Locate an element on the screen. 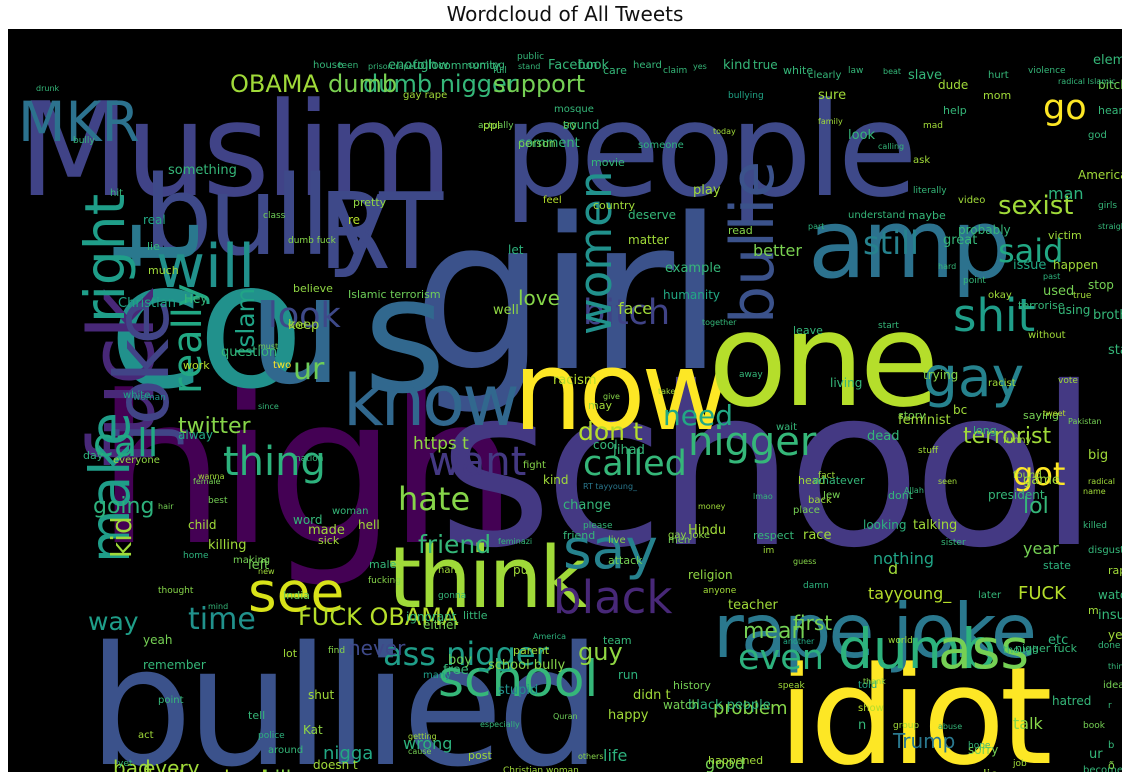 The width and height of the screenshot is (1130, 779). word-guess-222: guess is located at coordinates (805, 561).